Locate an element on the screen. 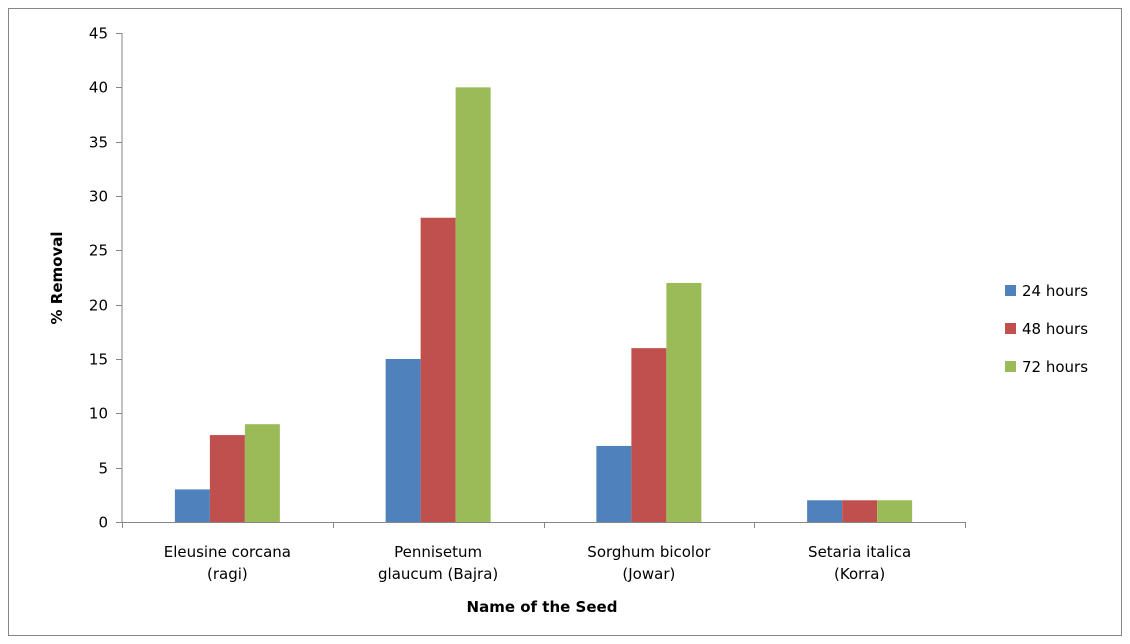  x-tick-label-line: Eleusine corcana is located at coordinates (227, 552).